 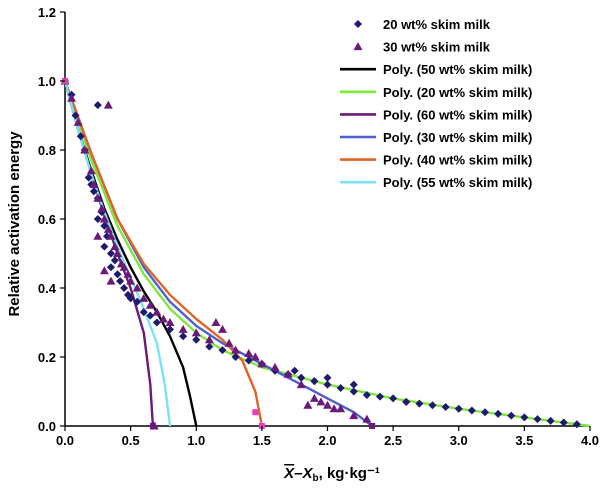 What do you see at coordinates (437, 47) in the screenshot?
I see `legend-label: 30 wt% skim milk` at bounding box center [437, 47].